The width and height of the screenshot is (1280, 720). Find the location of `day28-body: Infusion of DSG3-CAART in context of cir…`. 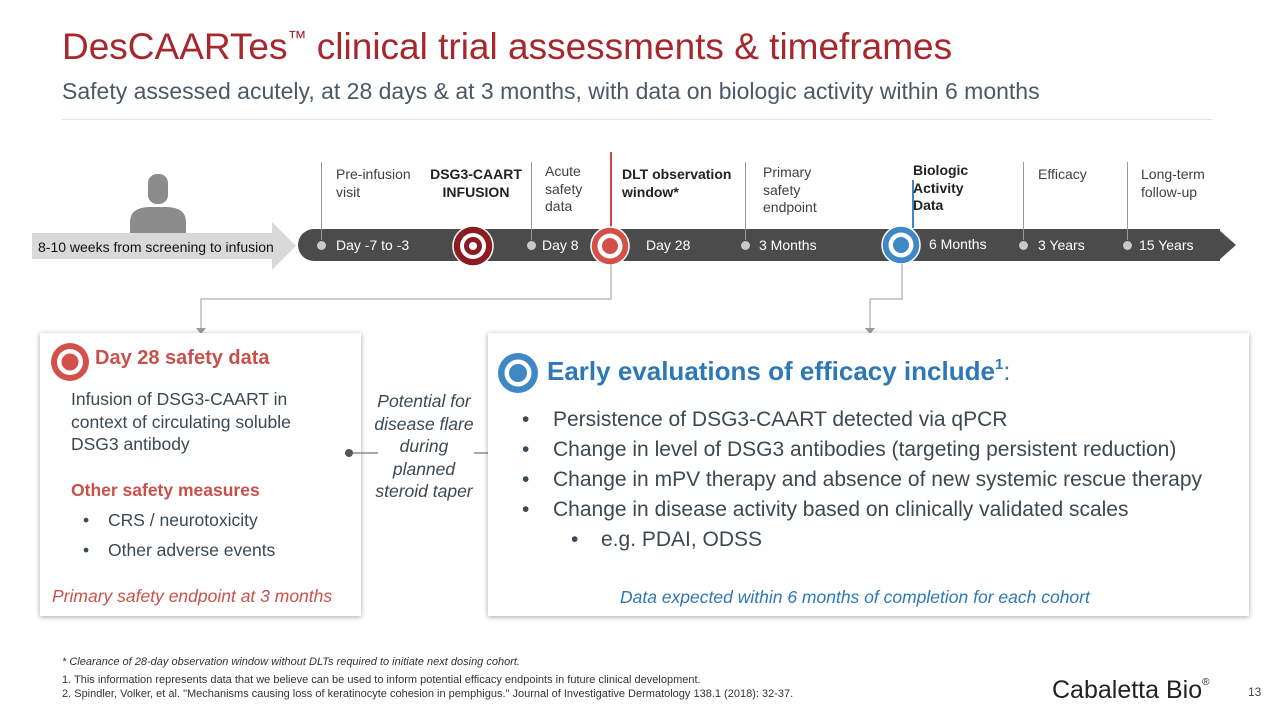

day28-body: Infusion of DSG3-CAART in context of cir… is located at coordinates (181, 421).